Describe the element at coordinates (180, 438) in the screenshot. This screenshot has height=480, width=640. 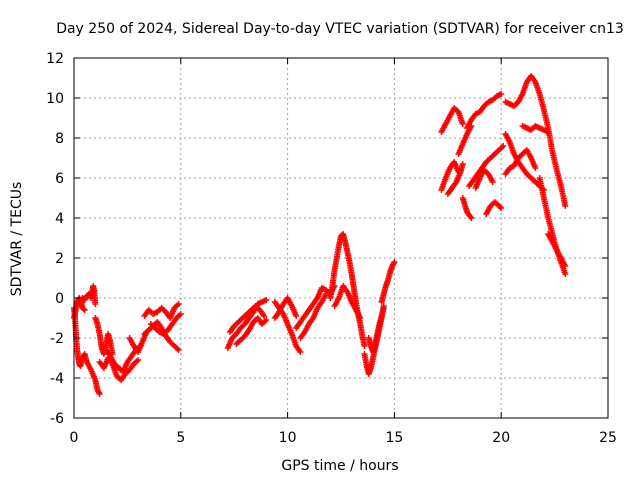
I see `x-tick-label: 5` at that location.